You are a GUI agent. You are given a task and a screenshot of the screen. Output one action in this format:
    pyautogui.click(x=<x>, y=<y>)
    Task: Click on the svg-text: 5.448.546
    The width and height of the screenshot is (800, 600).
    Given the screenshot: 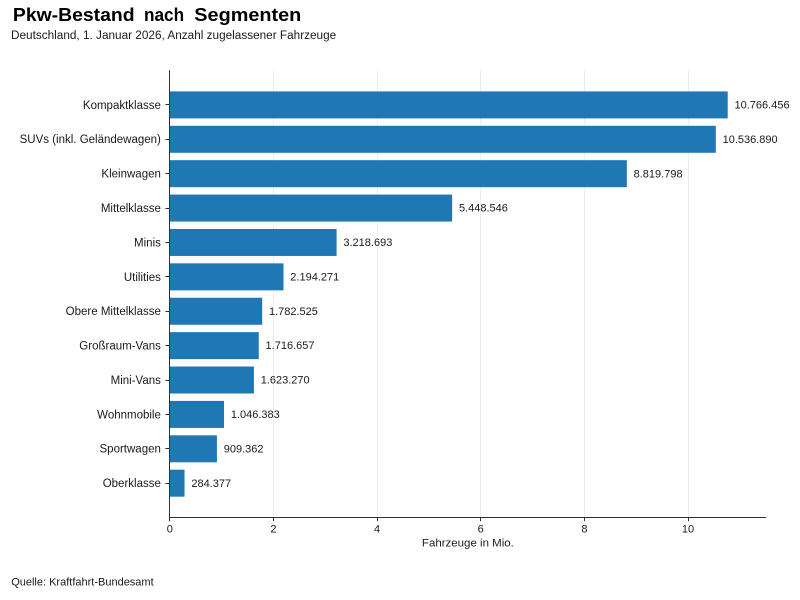 What is the action you would take?
    pyautogui.click(x=483, y=209)
    